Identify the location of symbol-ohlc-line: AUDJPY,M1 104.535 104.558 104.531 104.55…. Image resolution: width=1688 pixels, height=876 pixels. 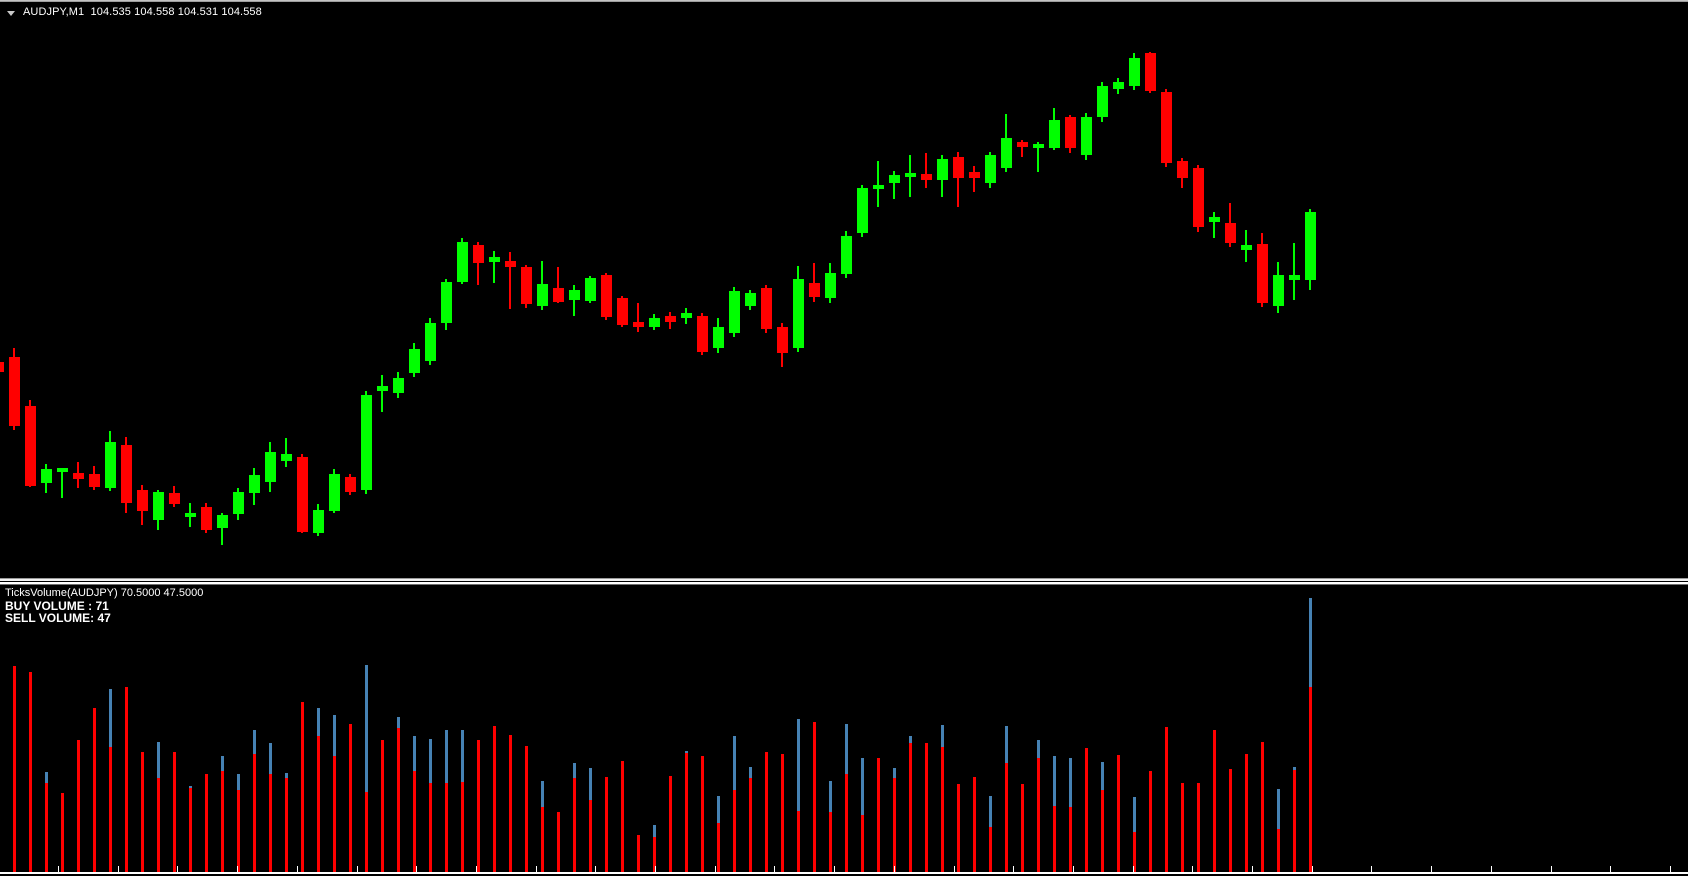
(142, 12).